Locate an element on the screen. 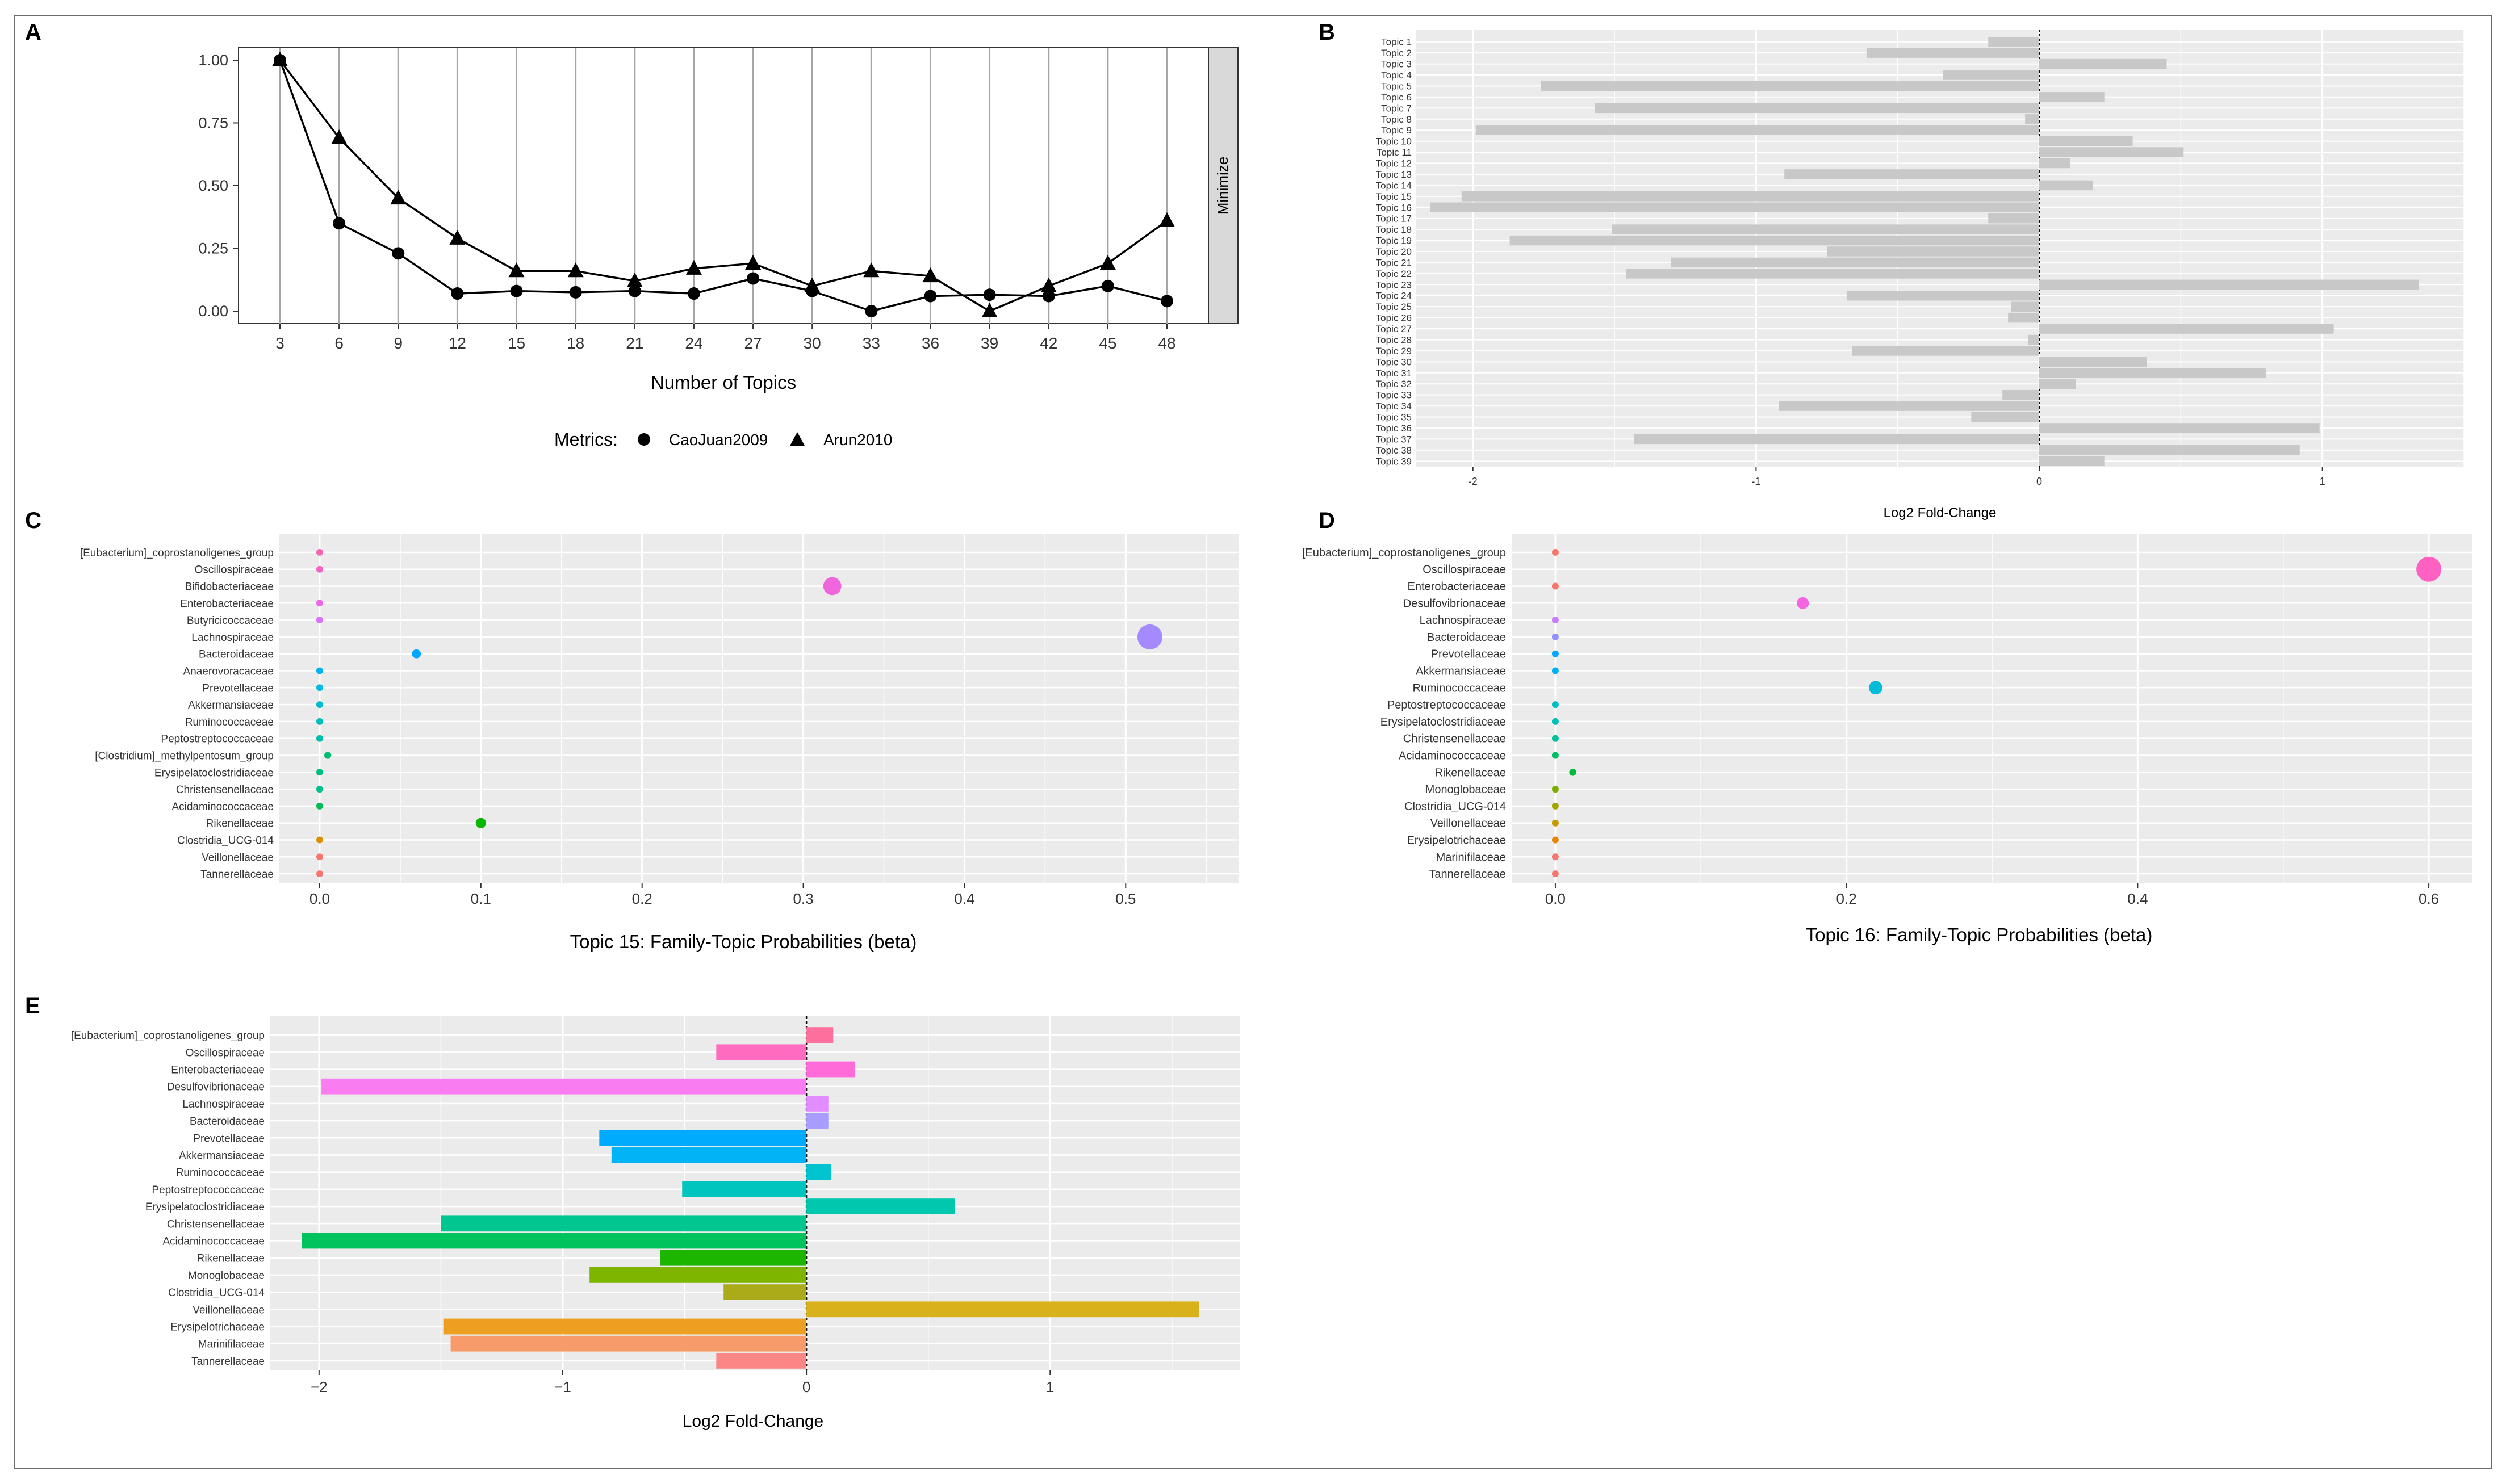 The height and width of the screenshot is (1484, 2506). panel-e-category-label: Bacteroidaceae is located at coordinates (227, 1121).